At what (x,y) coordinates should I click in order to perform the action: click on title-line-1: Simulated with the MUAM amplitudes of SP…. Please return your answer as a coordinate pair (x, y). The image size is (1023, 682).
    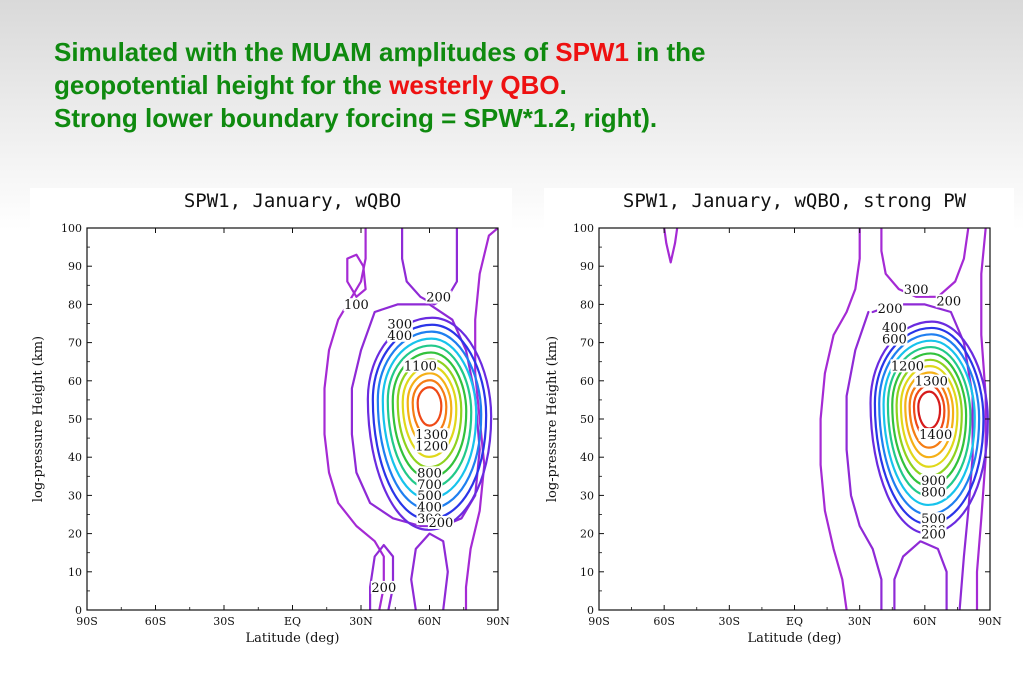
    Looking at the image, I should click on (519, 52).